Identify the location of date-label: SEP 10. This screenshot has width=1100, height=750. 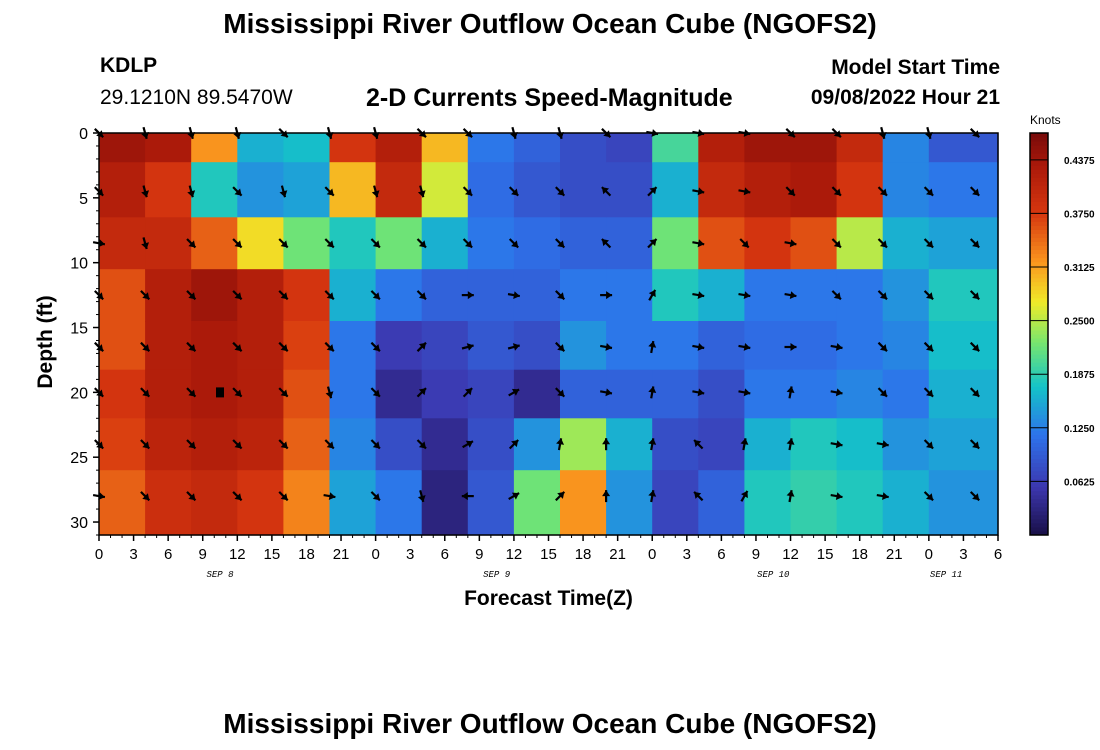
(773, 575).